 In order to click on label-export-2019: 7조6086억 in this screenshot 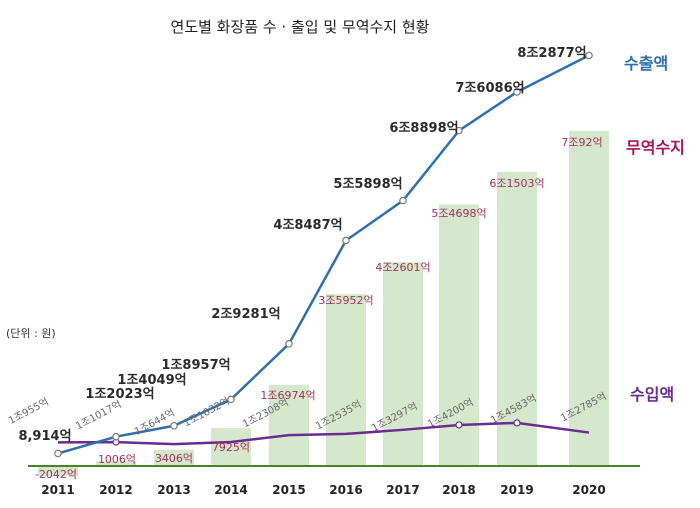, I will do `click(489, 88)`.